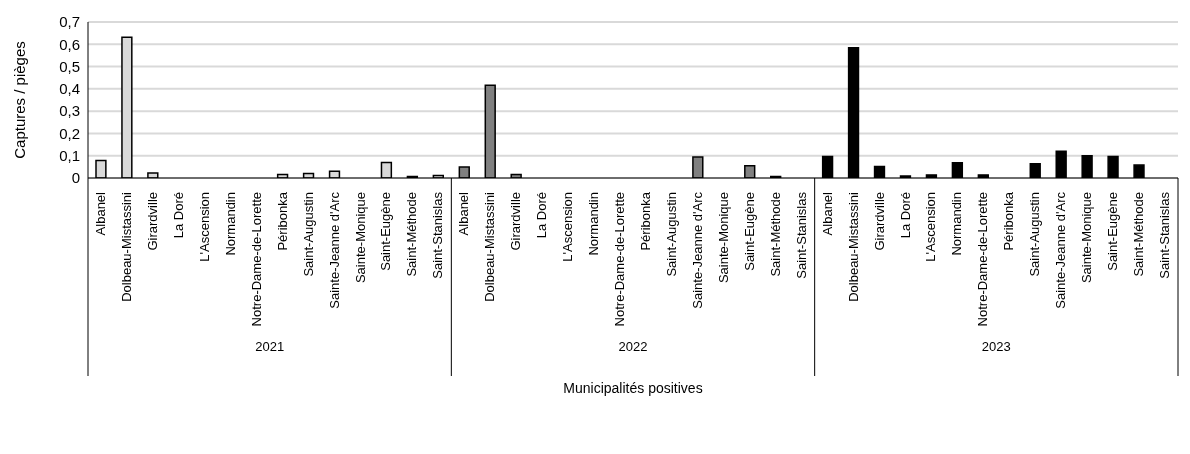 The image size is (1190, 454). Describe the element at coordinates (69, 66) in the screenshot. I see `y-tick-label: 0,5` at that location.